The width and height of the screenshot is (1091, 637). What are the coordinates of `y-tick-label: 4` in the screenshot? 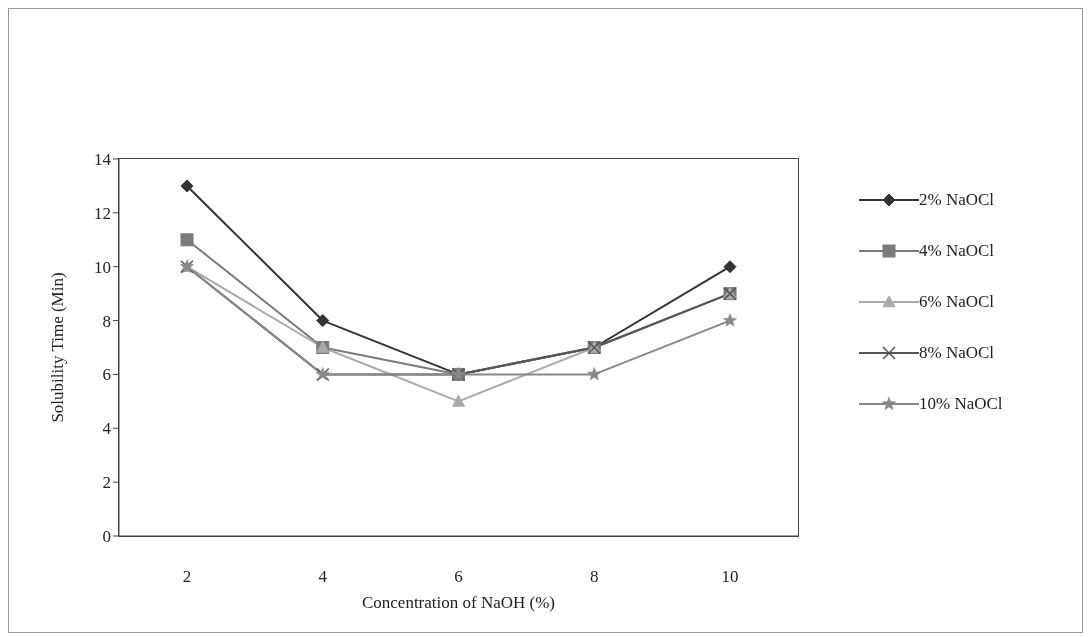 It's located at (107, 429).